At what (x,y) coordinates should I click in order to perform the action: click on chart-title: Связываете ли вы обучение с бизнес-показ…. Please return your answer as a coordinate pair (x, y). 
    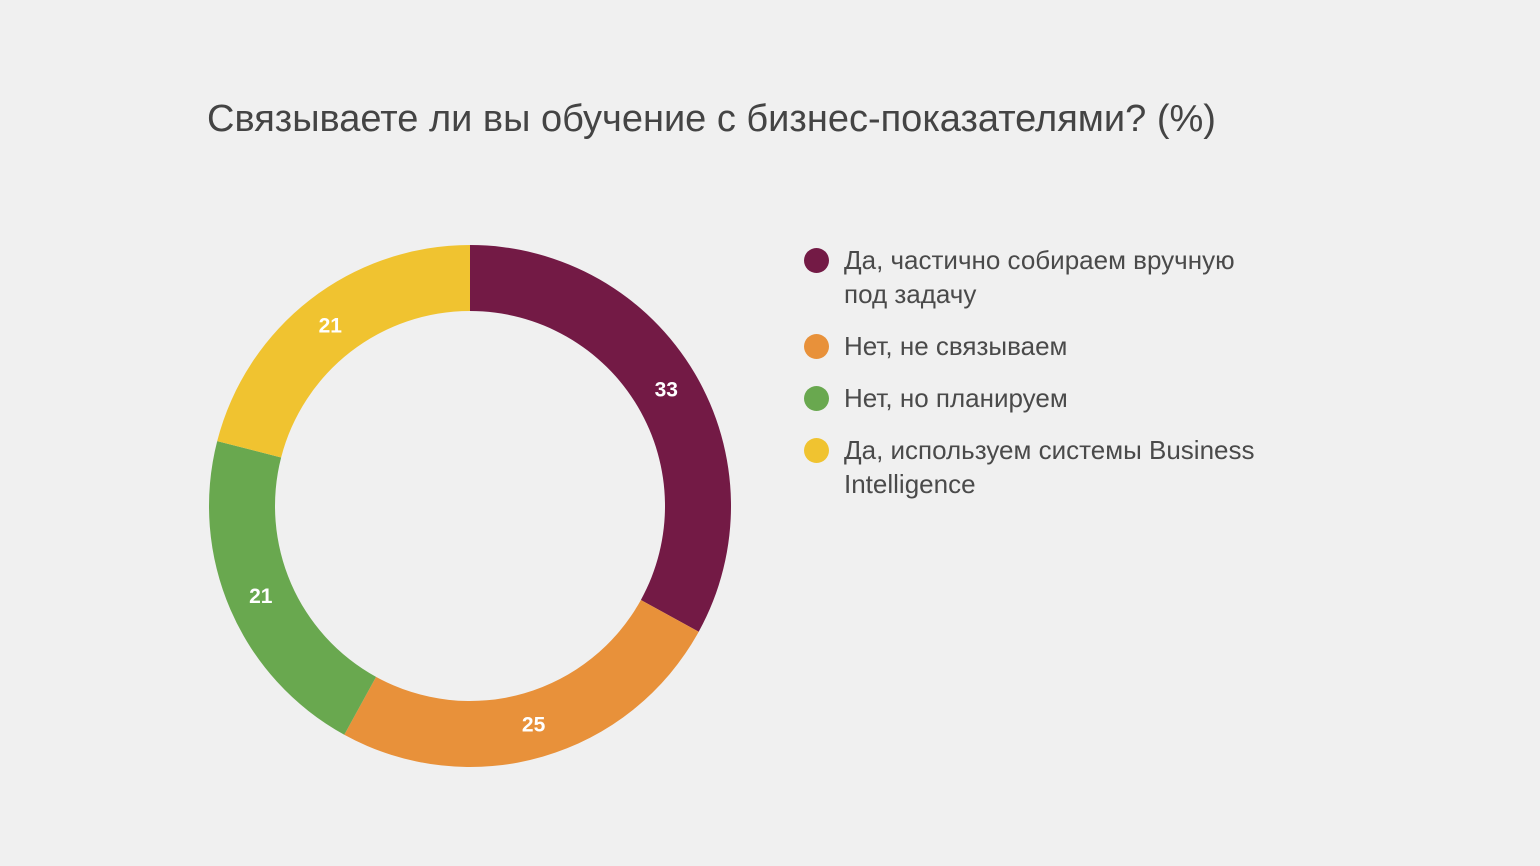
    Looking at the image, I should click on (711, 119).